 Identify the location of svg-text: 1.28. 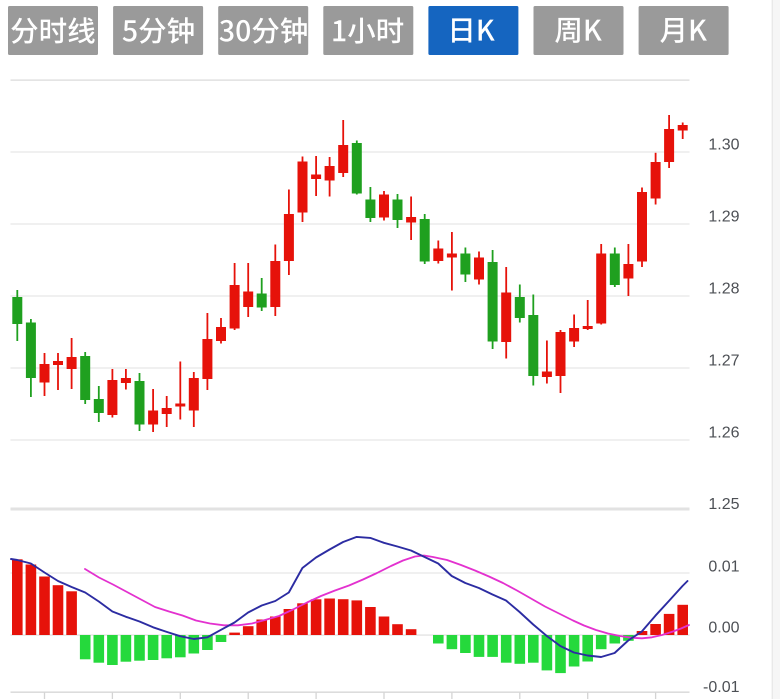
(723, 289).